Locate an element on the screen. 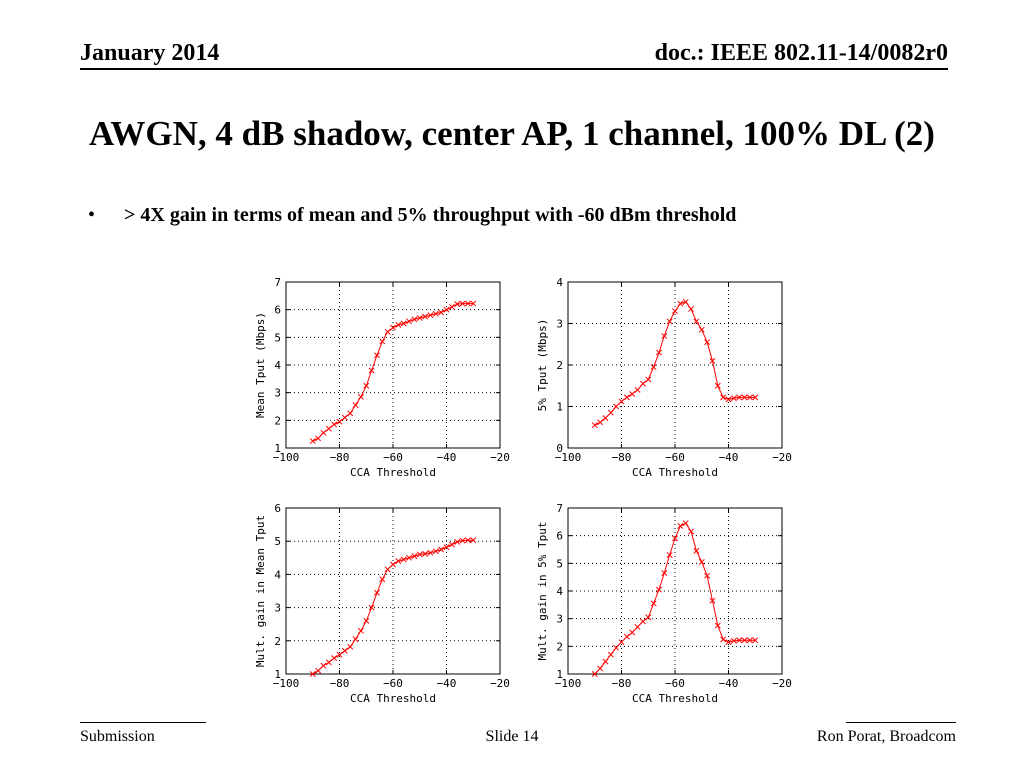  footer-divider-right is located at coordinates (901, 722).